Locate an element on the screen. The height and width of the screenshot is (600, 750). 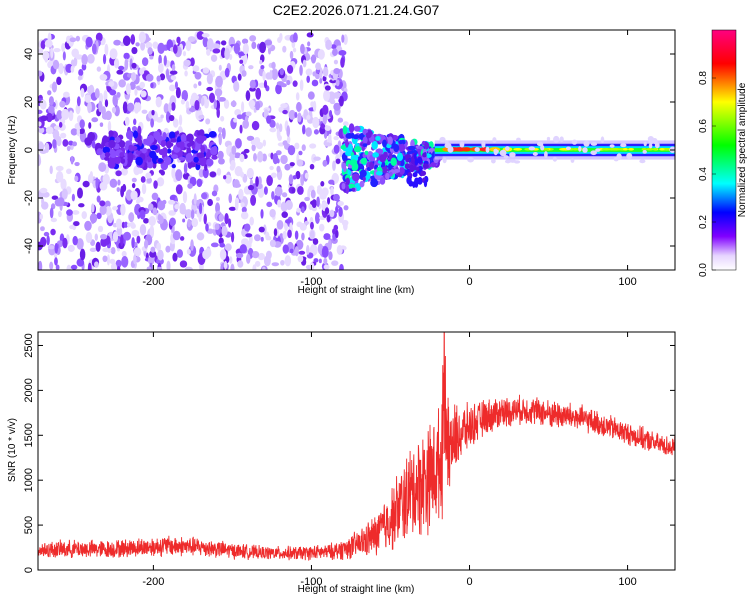
colorbar-tick-label: 0.8 is located at coordinates (703, 78).